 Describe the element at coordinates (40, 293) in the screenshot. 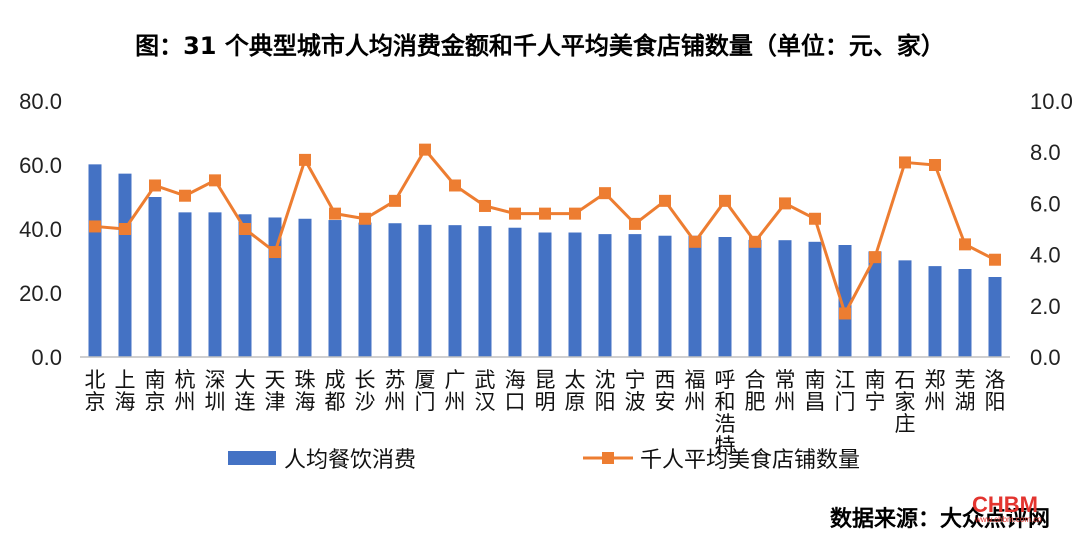

I see `y-left-tick-label: 20.0` at that location.